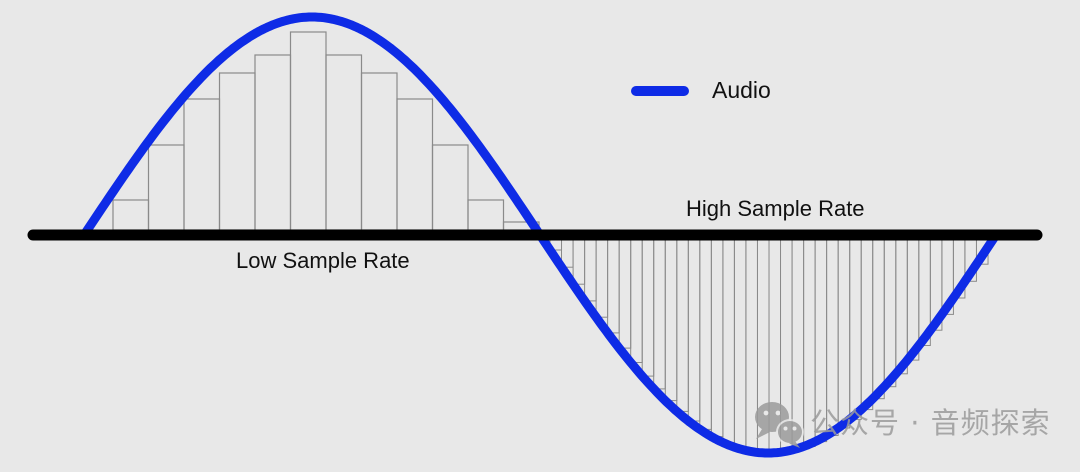  I want to click on legend-audio-label: Audio, so click(741, 90).